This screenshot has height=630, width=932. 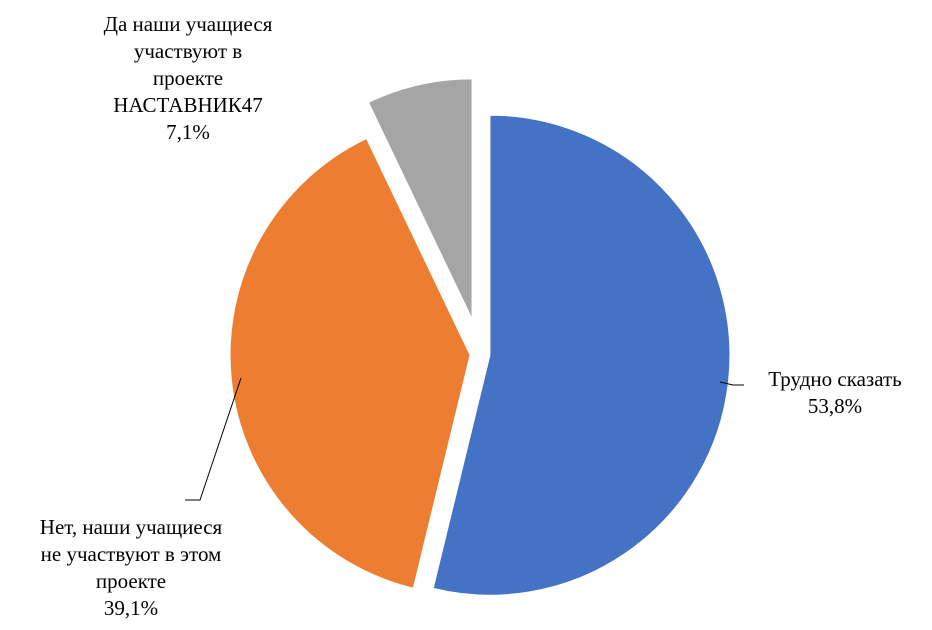 I want to click on slice-category-text: не участвуют в этом, so click(x=131, y=554).